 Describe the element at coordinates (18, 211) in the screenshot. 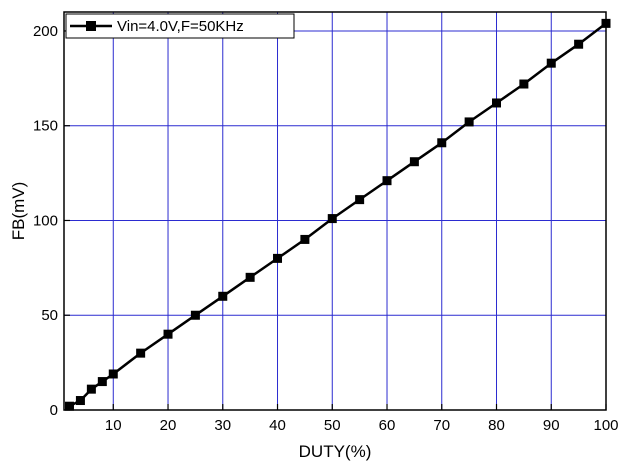

I see `y-axis-title: FB(mV)` at that location.